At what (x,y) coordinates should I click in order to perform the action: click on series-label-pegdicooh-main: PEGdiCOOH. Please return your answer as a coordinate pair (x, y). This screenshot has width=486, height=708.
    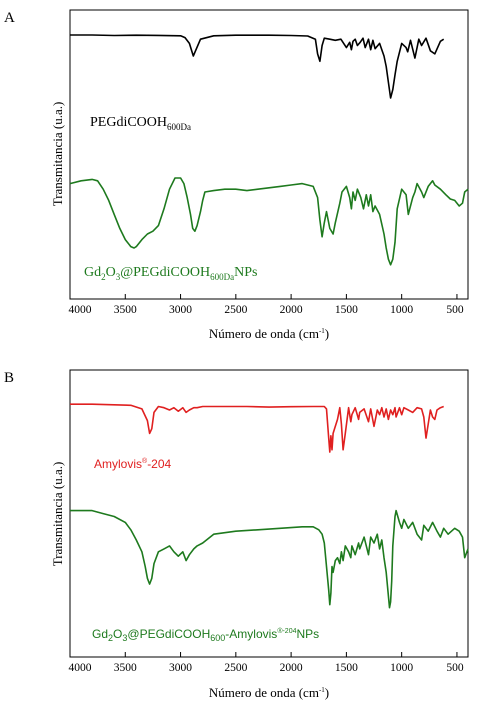
    Looking at the image, I should click on (128, 122).